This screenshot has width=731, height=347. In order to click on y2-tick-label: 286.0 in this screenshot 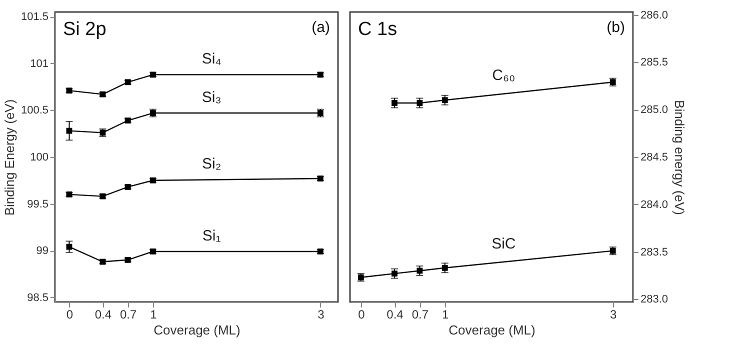, I will do `click(654, 15)`.